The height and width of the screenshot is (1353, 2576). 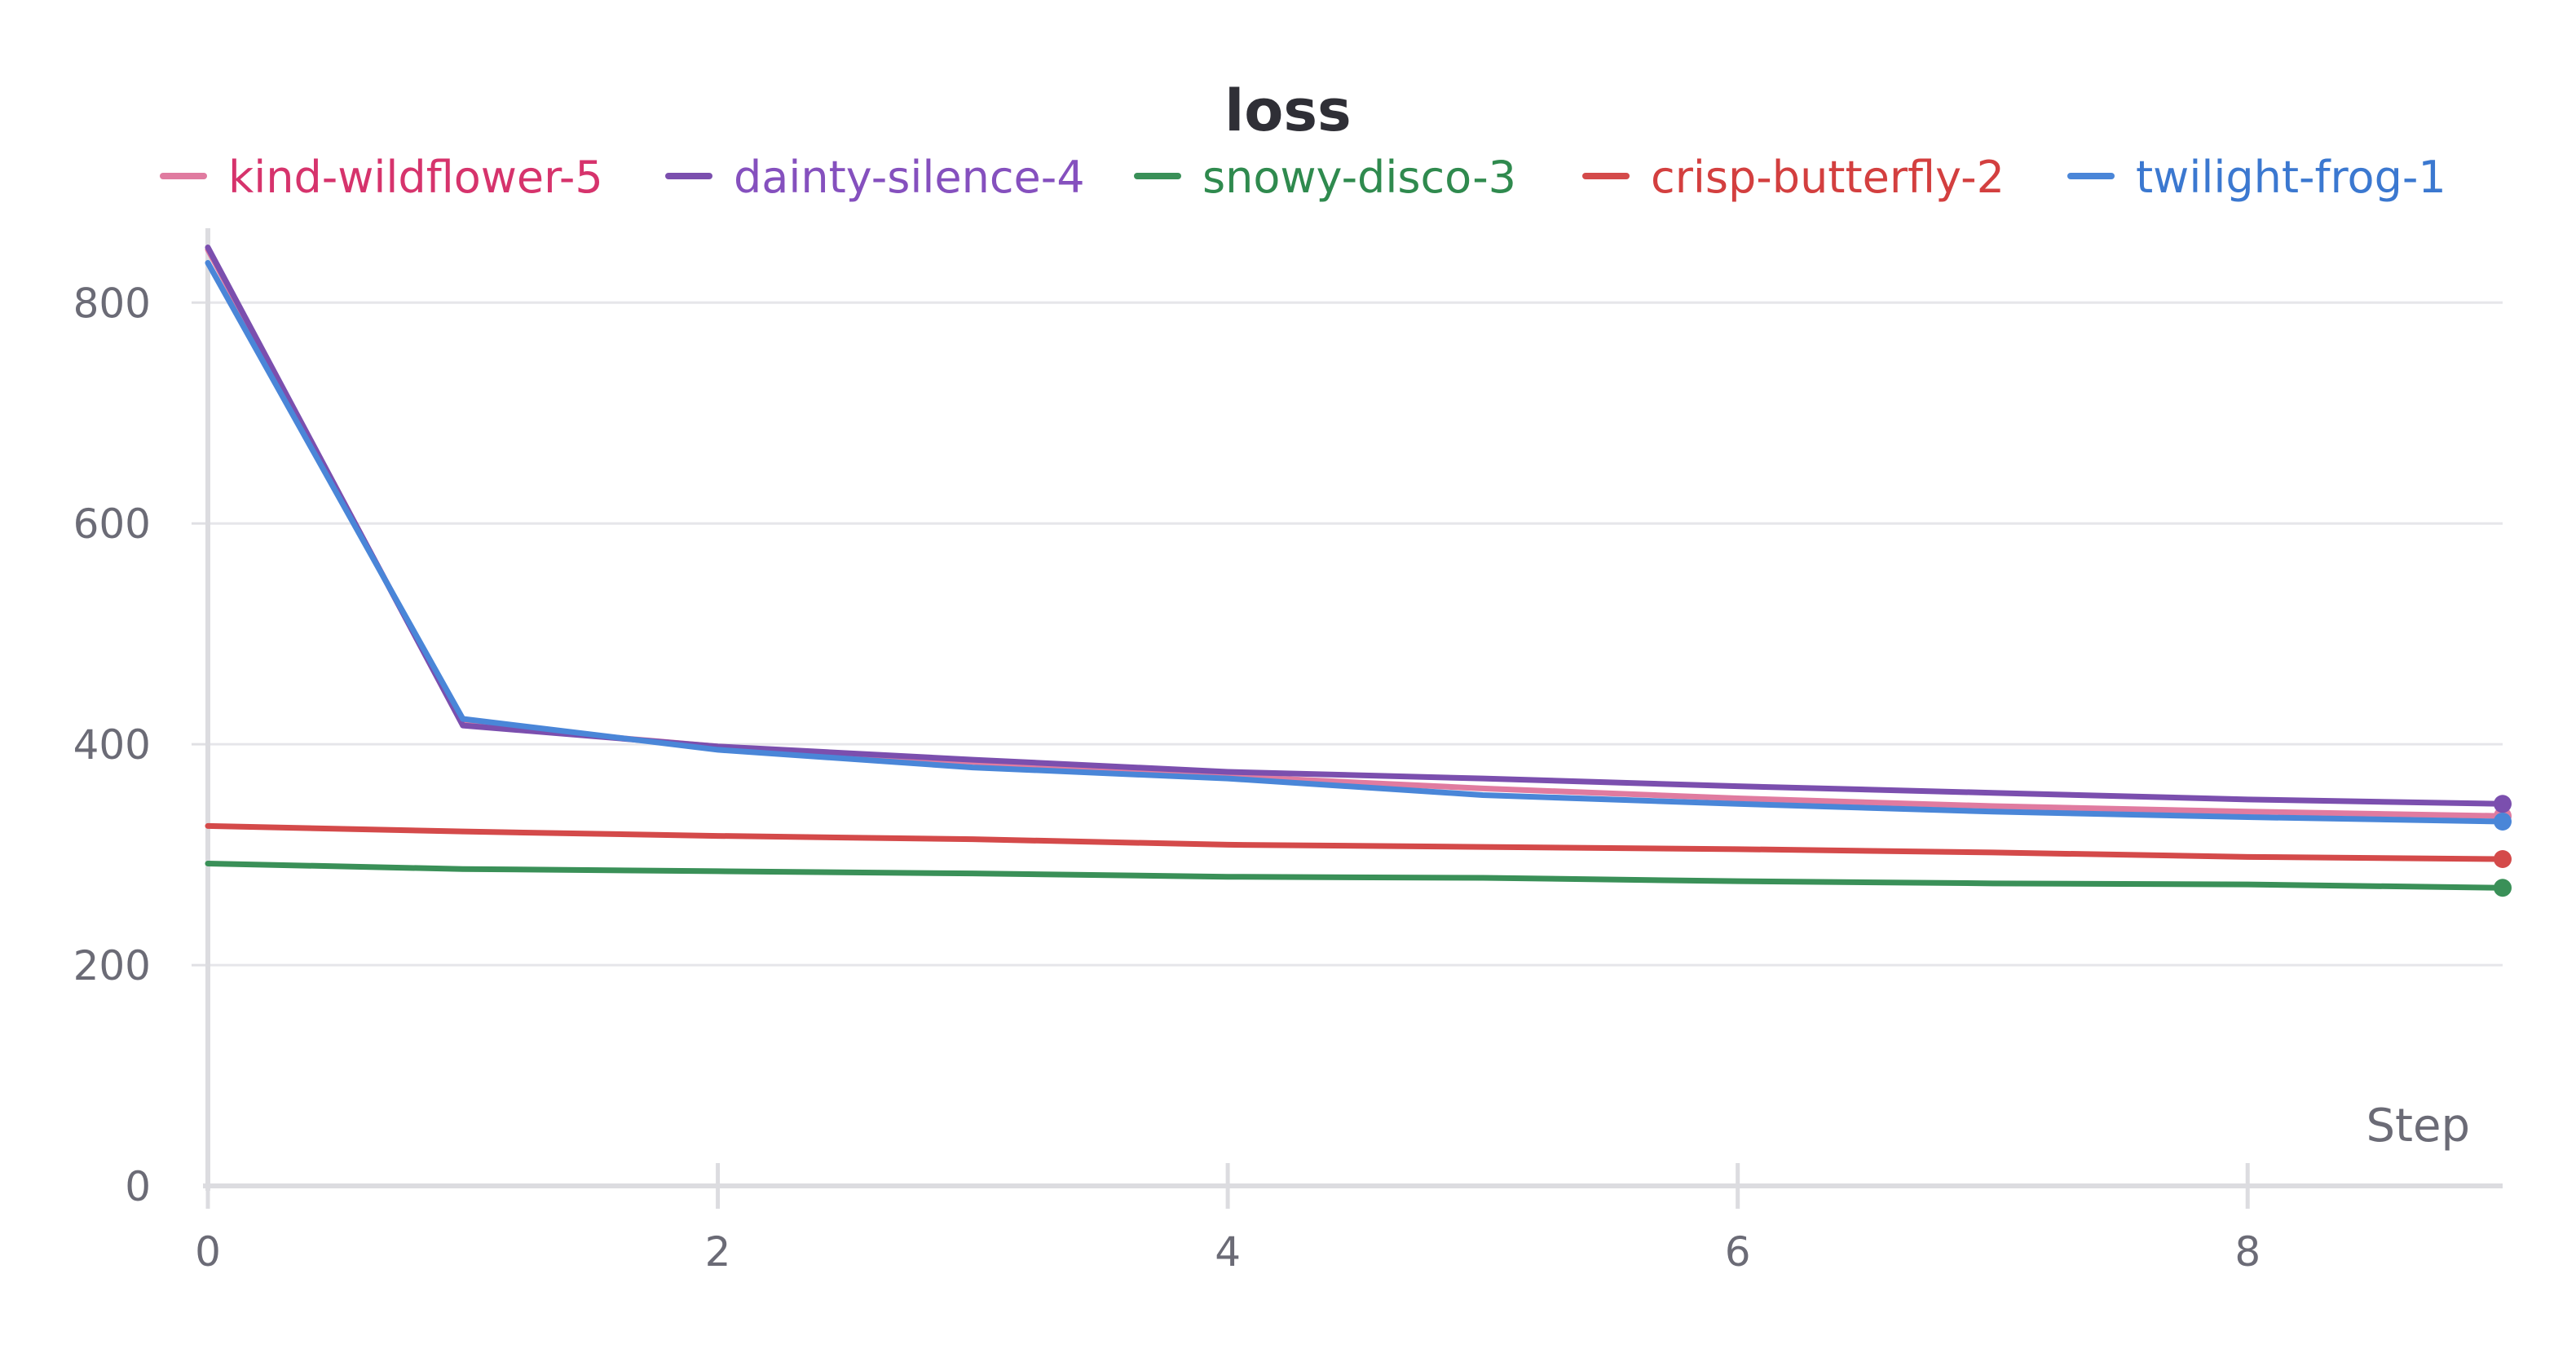 What do you see at coordinates (2418, 1126) in the screenshot?
I see `x-axis-label: Step` at bounding box center [2418, 1126].